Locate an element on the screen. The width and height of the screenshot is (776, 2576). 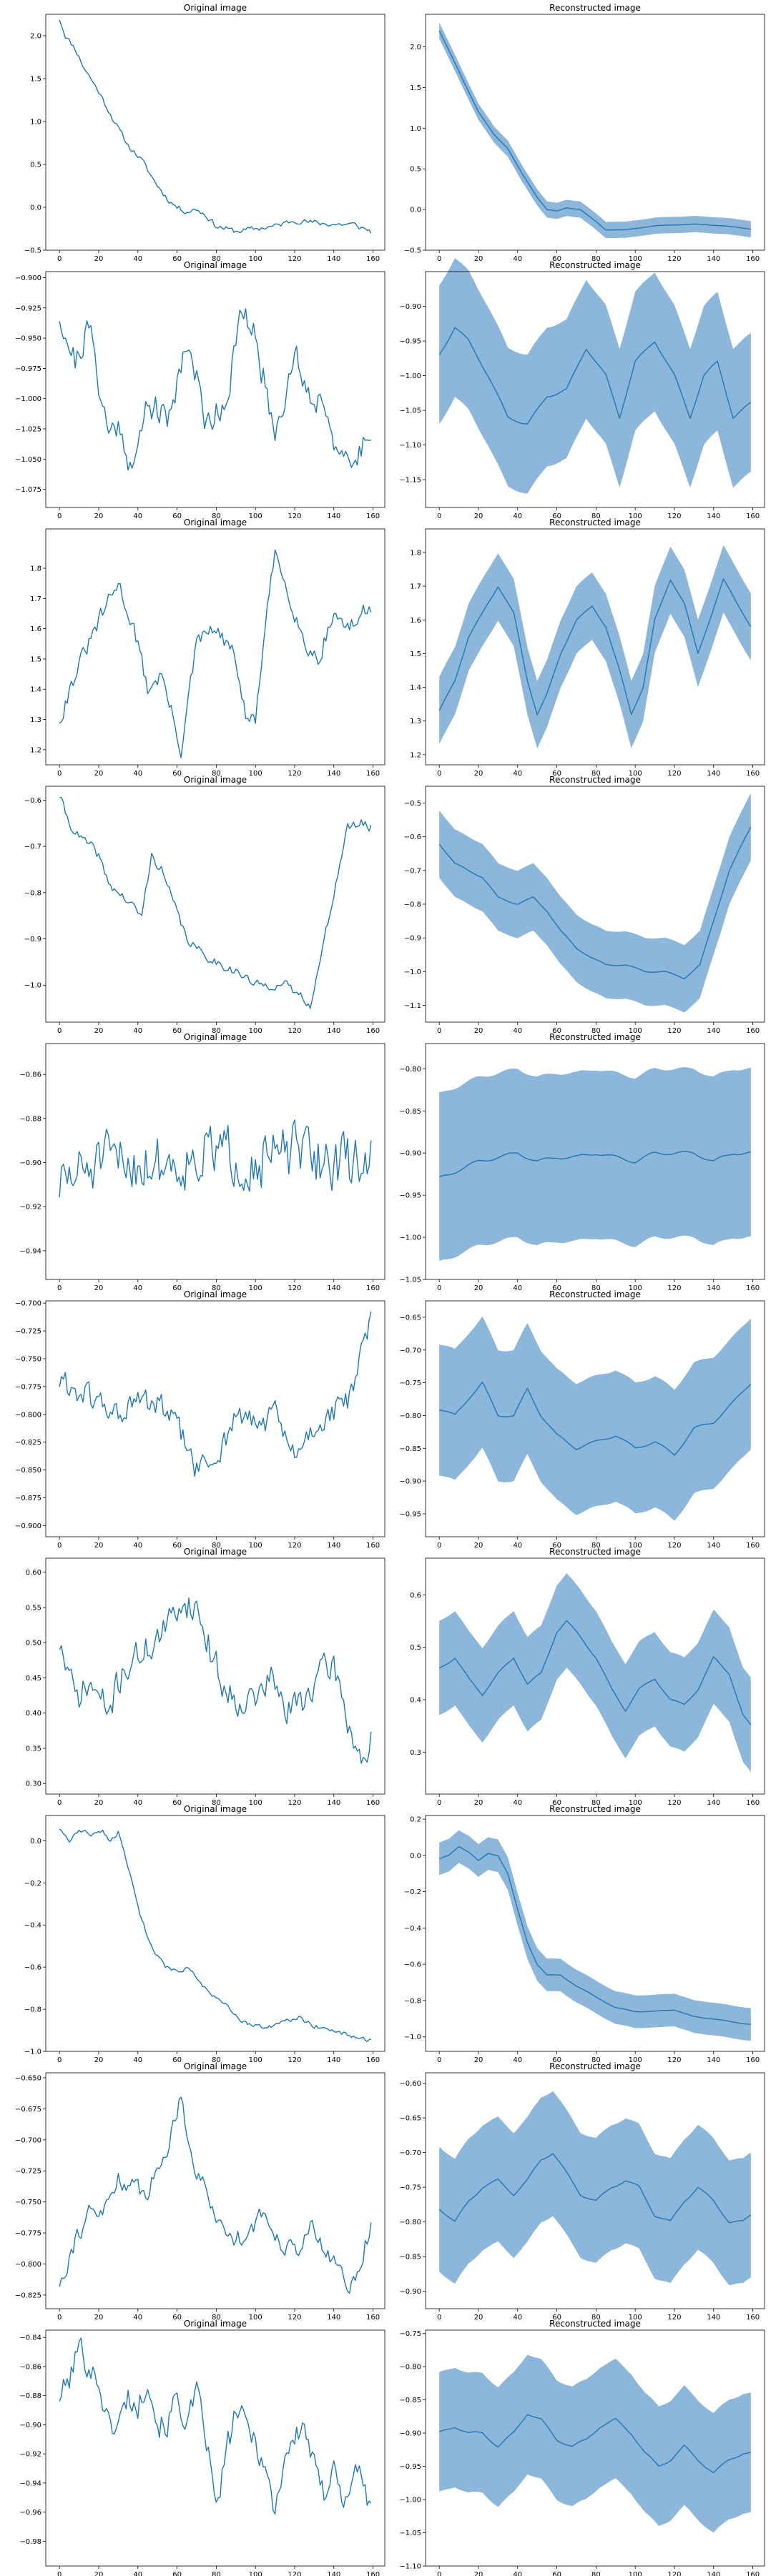
chart-16-ytick-label: −0.6 is located at coordinates (412, 1965).